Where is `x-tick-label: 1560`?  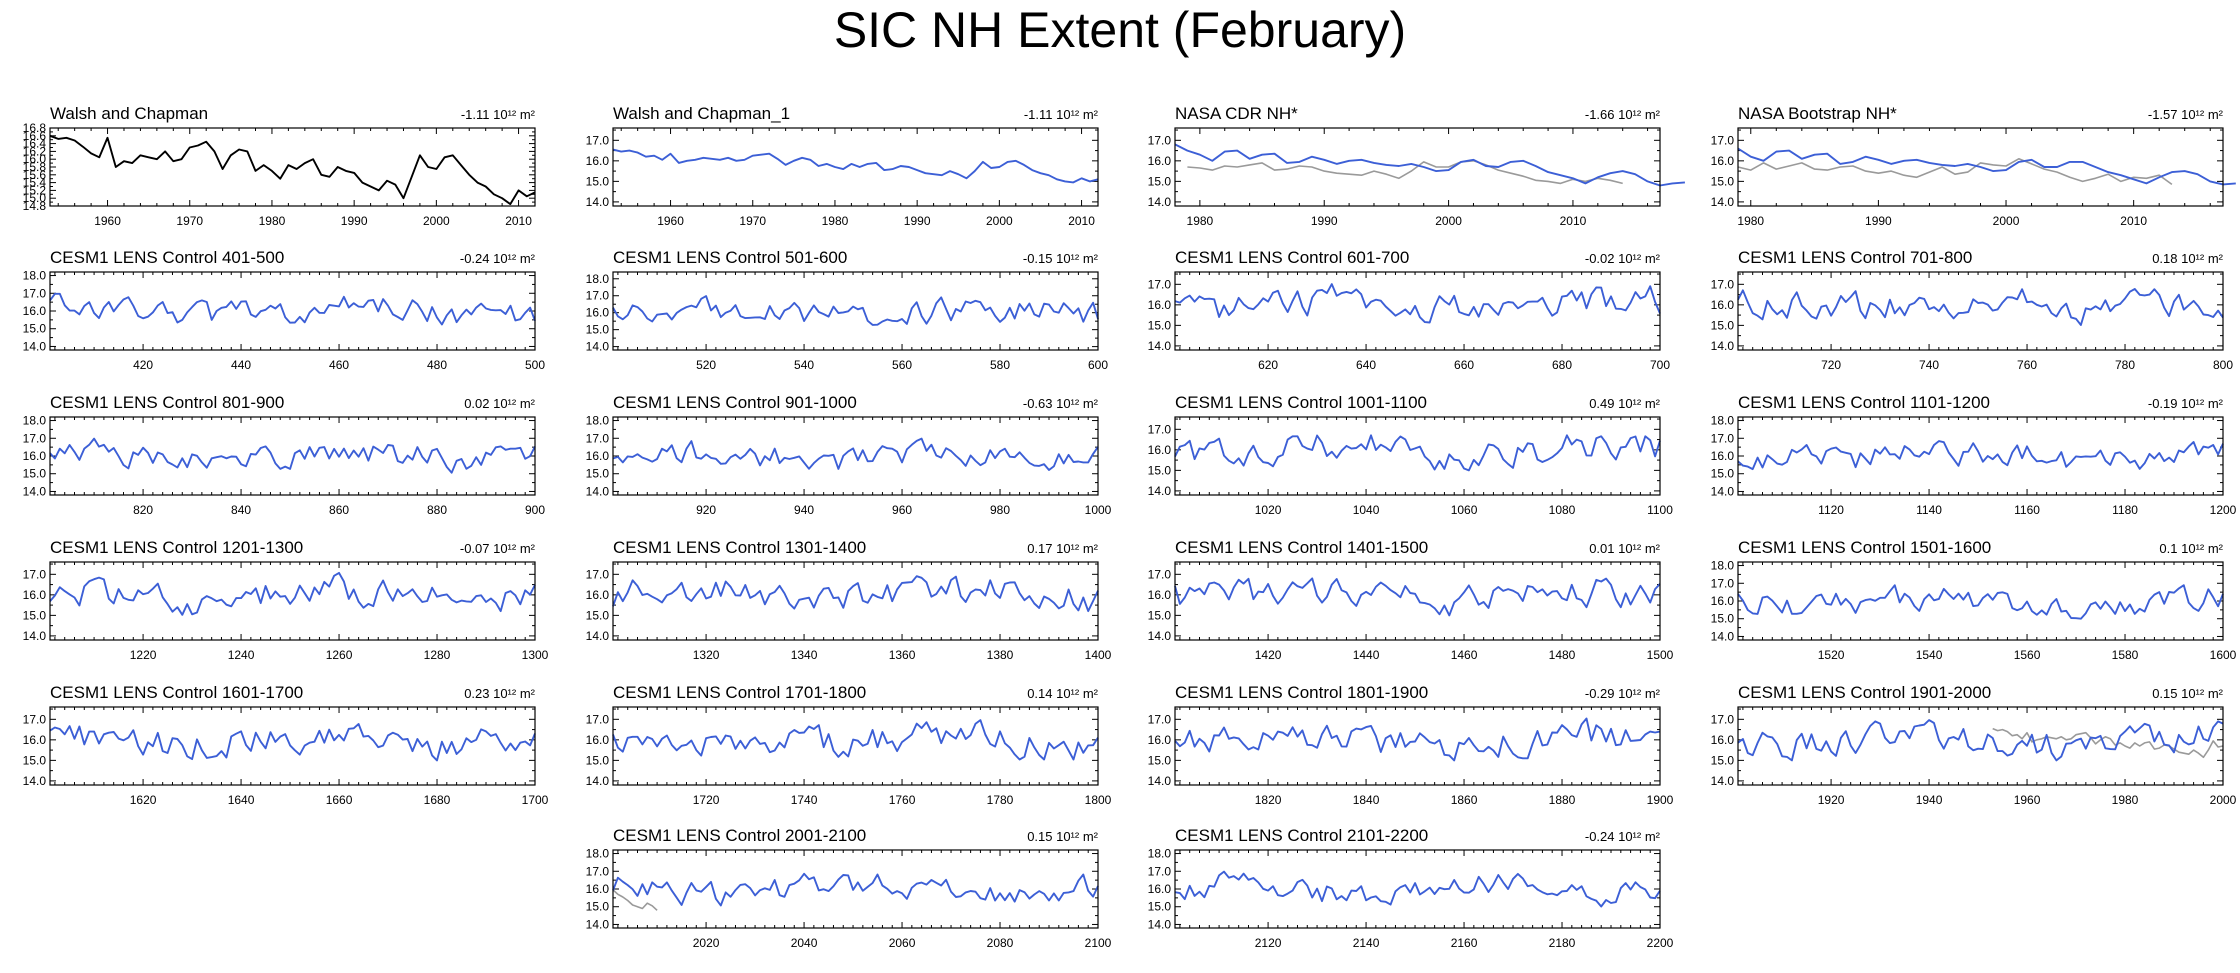 x-tick-label: 1560 is located at coordinates (2027, 655).